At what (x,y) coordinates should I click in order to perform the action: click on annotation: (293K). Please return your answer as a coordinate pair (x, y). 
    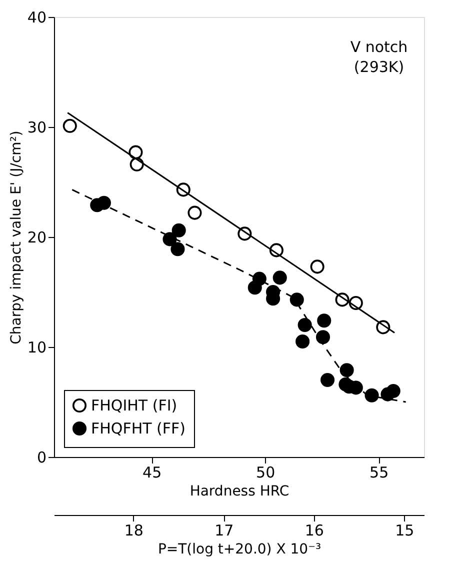
    Looking at the image, I should click on (379, 67).